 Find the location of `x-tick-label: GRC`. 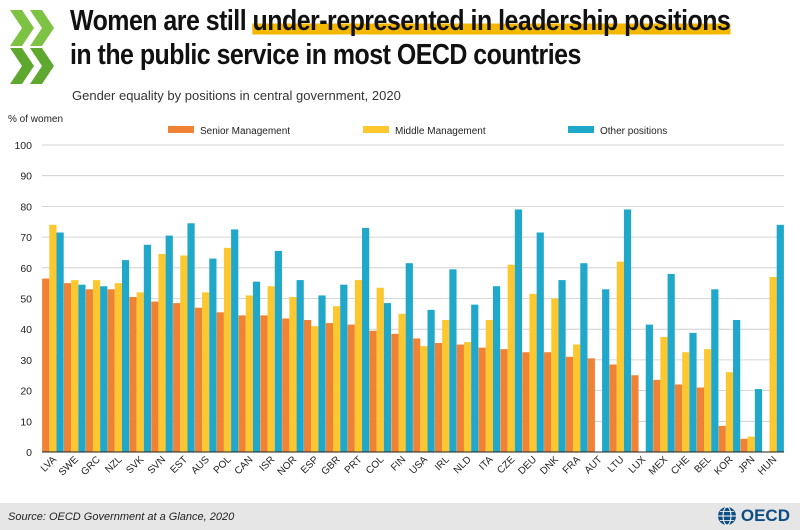

x-tick-label: GRC is located at coordinates (91, 466).